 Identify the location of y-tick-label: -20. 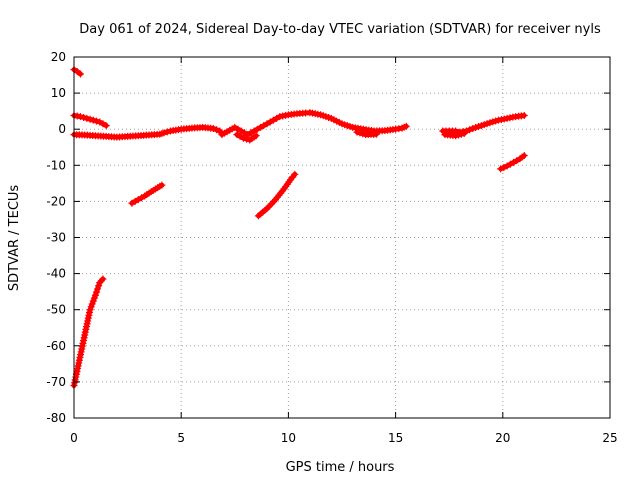
(56, 201).